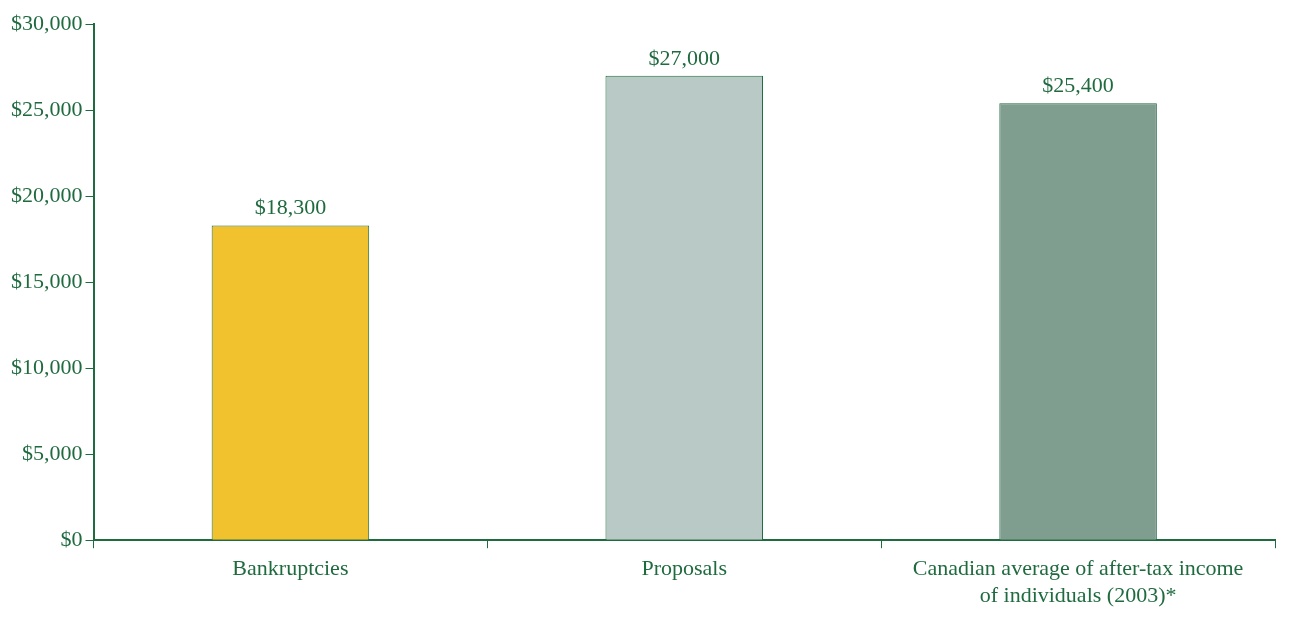  What do you see at coordinates (47, 280) in the screenshot?
I see `y-tick-label: $15,000` at bounding box center [47, 280].